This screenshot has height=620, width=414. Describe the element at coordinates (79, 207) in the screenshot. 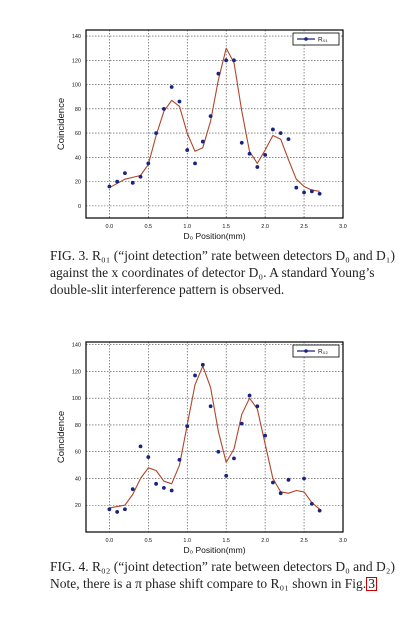

I see `y-tick-label: 0` at that location.